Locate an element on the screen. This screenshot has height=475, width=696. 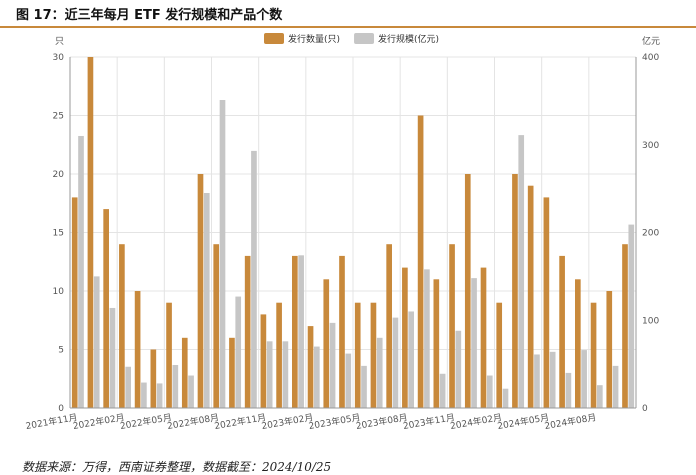
y-left-tick-label: 25 is located at coordinates (58, 117).